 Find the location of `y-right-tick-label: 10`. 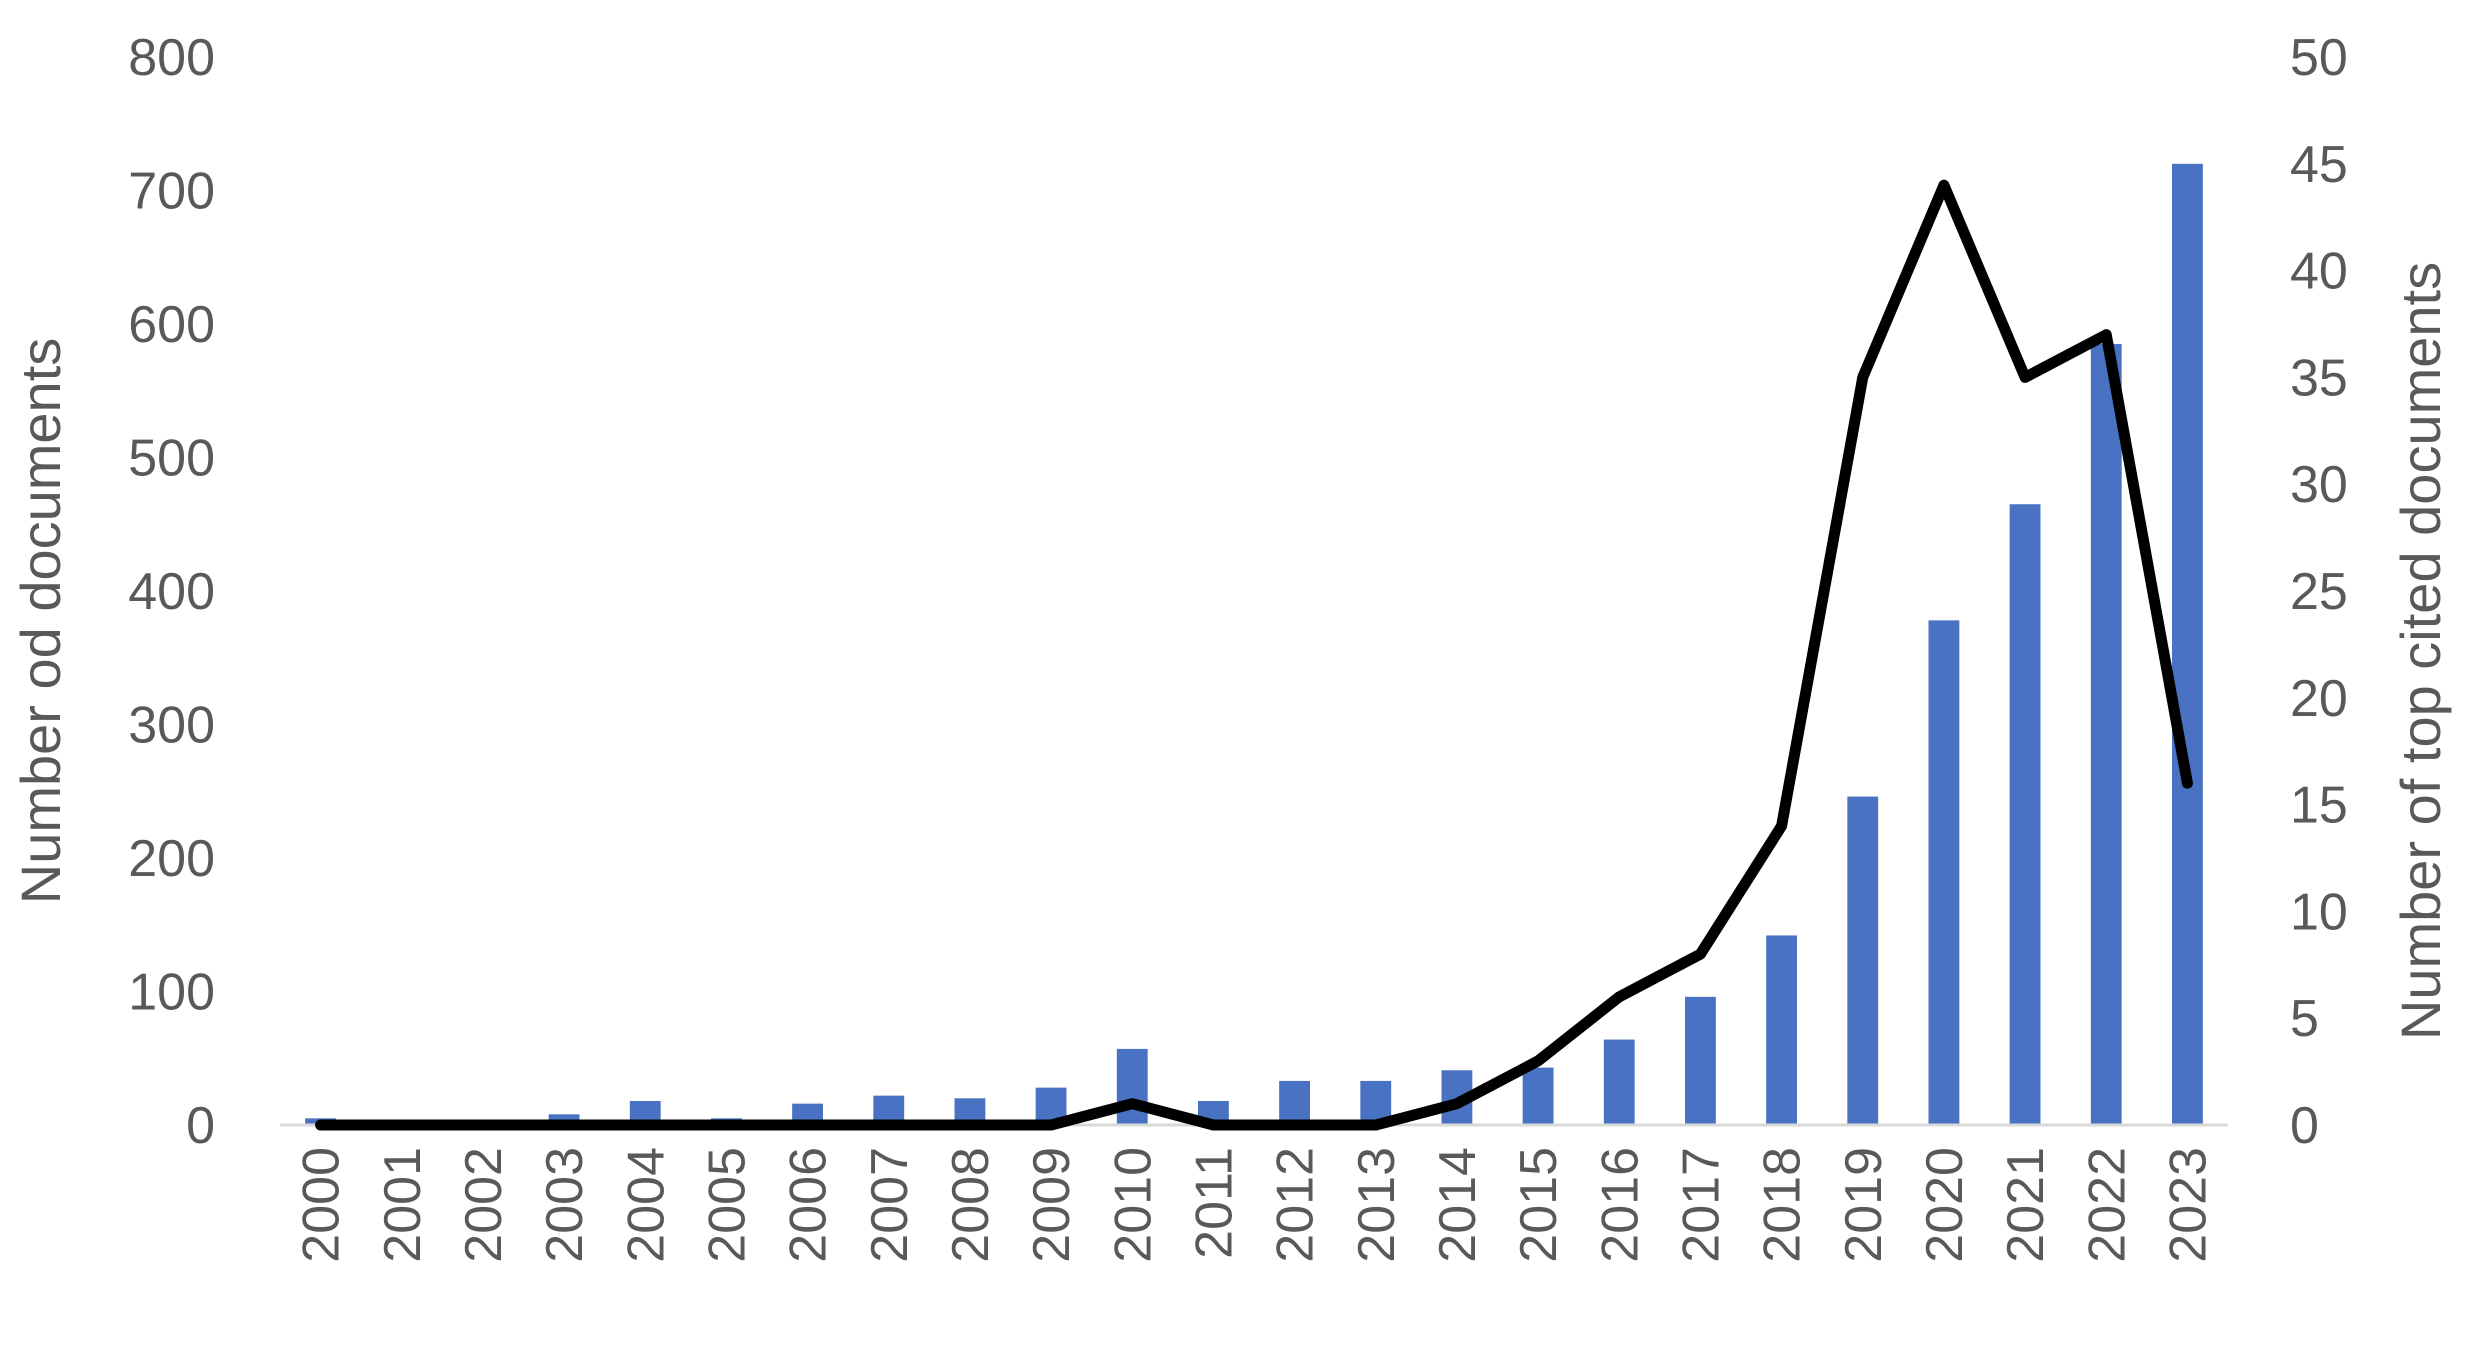

y-right-tick-label: 10 is located at coordinates (2319, 912).